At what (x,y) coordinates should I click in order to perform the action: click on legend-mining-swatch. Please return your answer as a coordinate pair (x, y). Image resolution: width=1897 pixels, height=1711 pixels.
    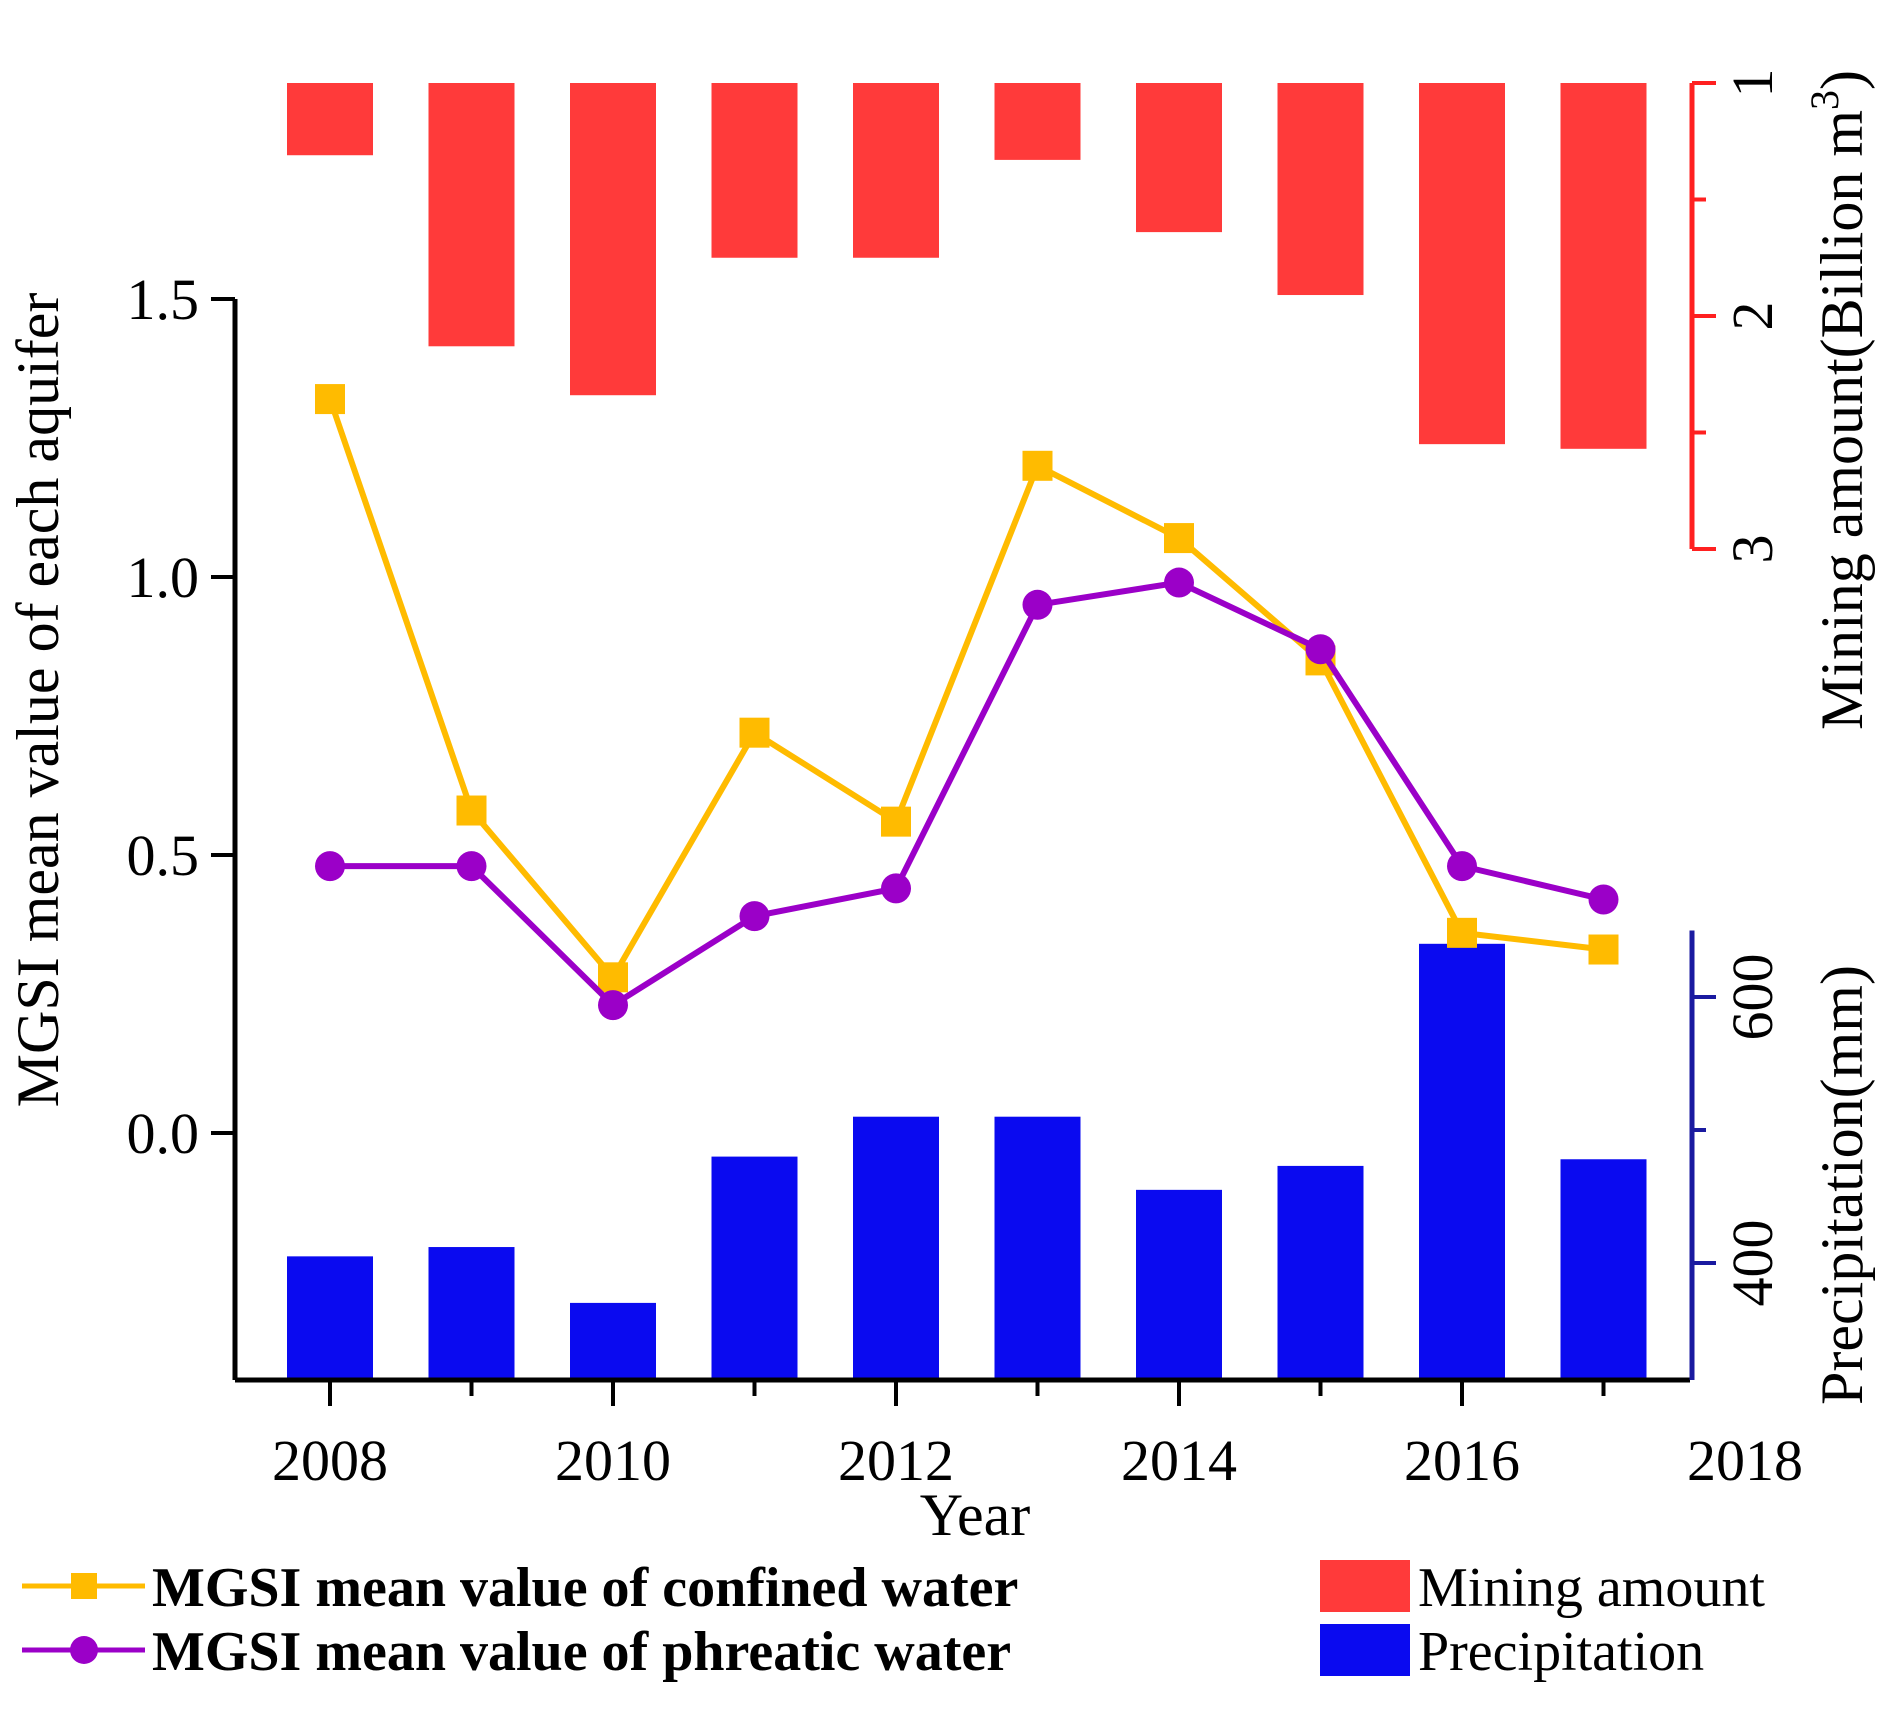
    Looking at the image, I should click on (1365, 1586).